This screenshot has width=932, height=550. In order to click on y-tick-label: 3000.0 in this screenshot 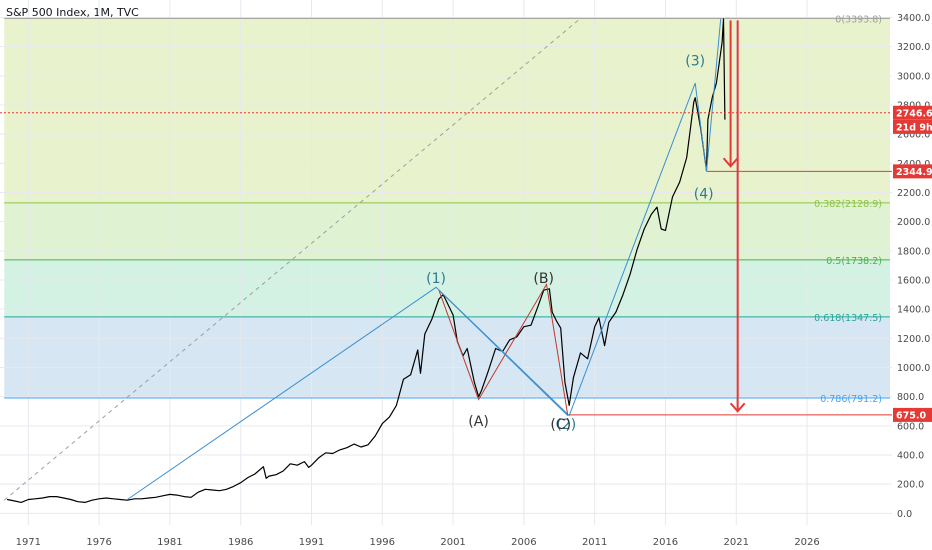, I will do `click(913, 76)`.